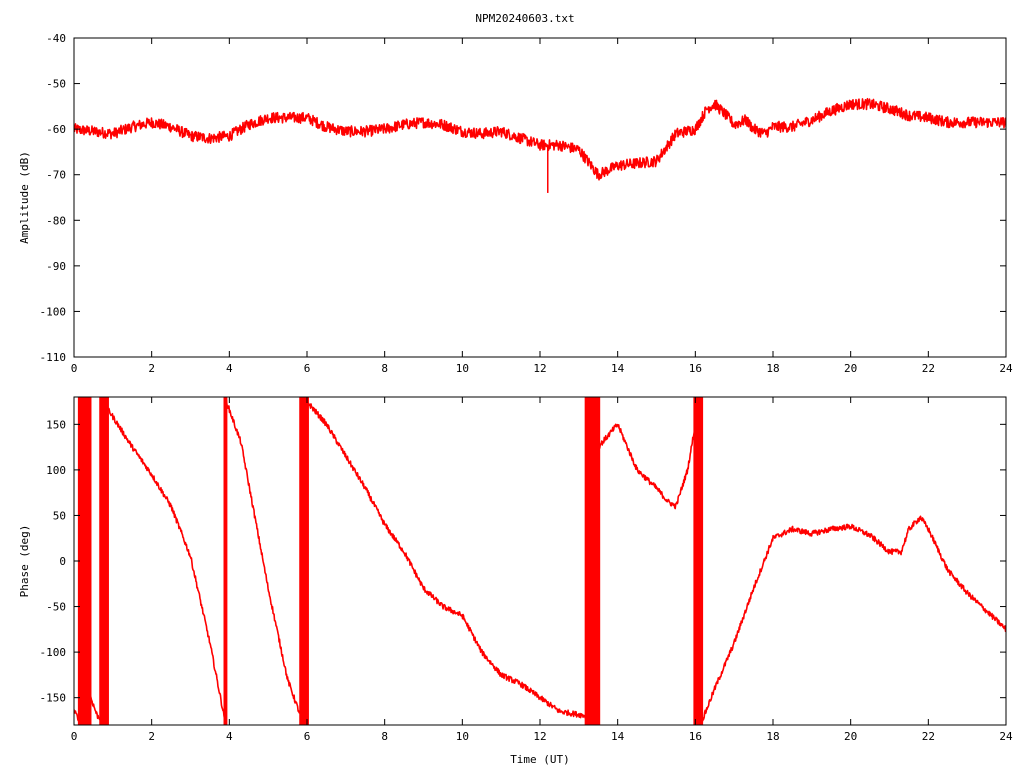 Image resolution: width=1024 pixels, height=768 pixels. I want to click on chart-title: NPM20240603.txt, so click(524, 18).